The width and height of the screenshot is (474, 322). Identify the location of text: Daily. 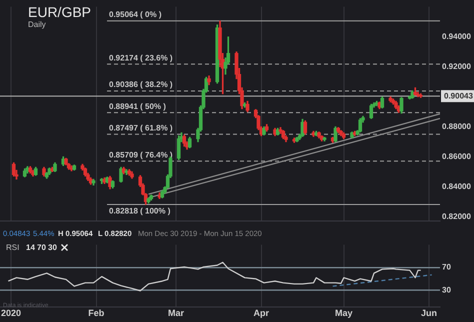
(37, 24).